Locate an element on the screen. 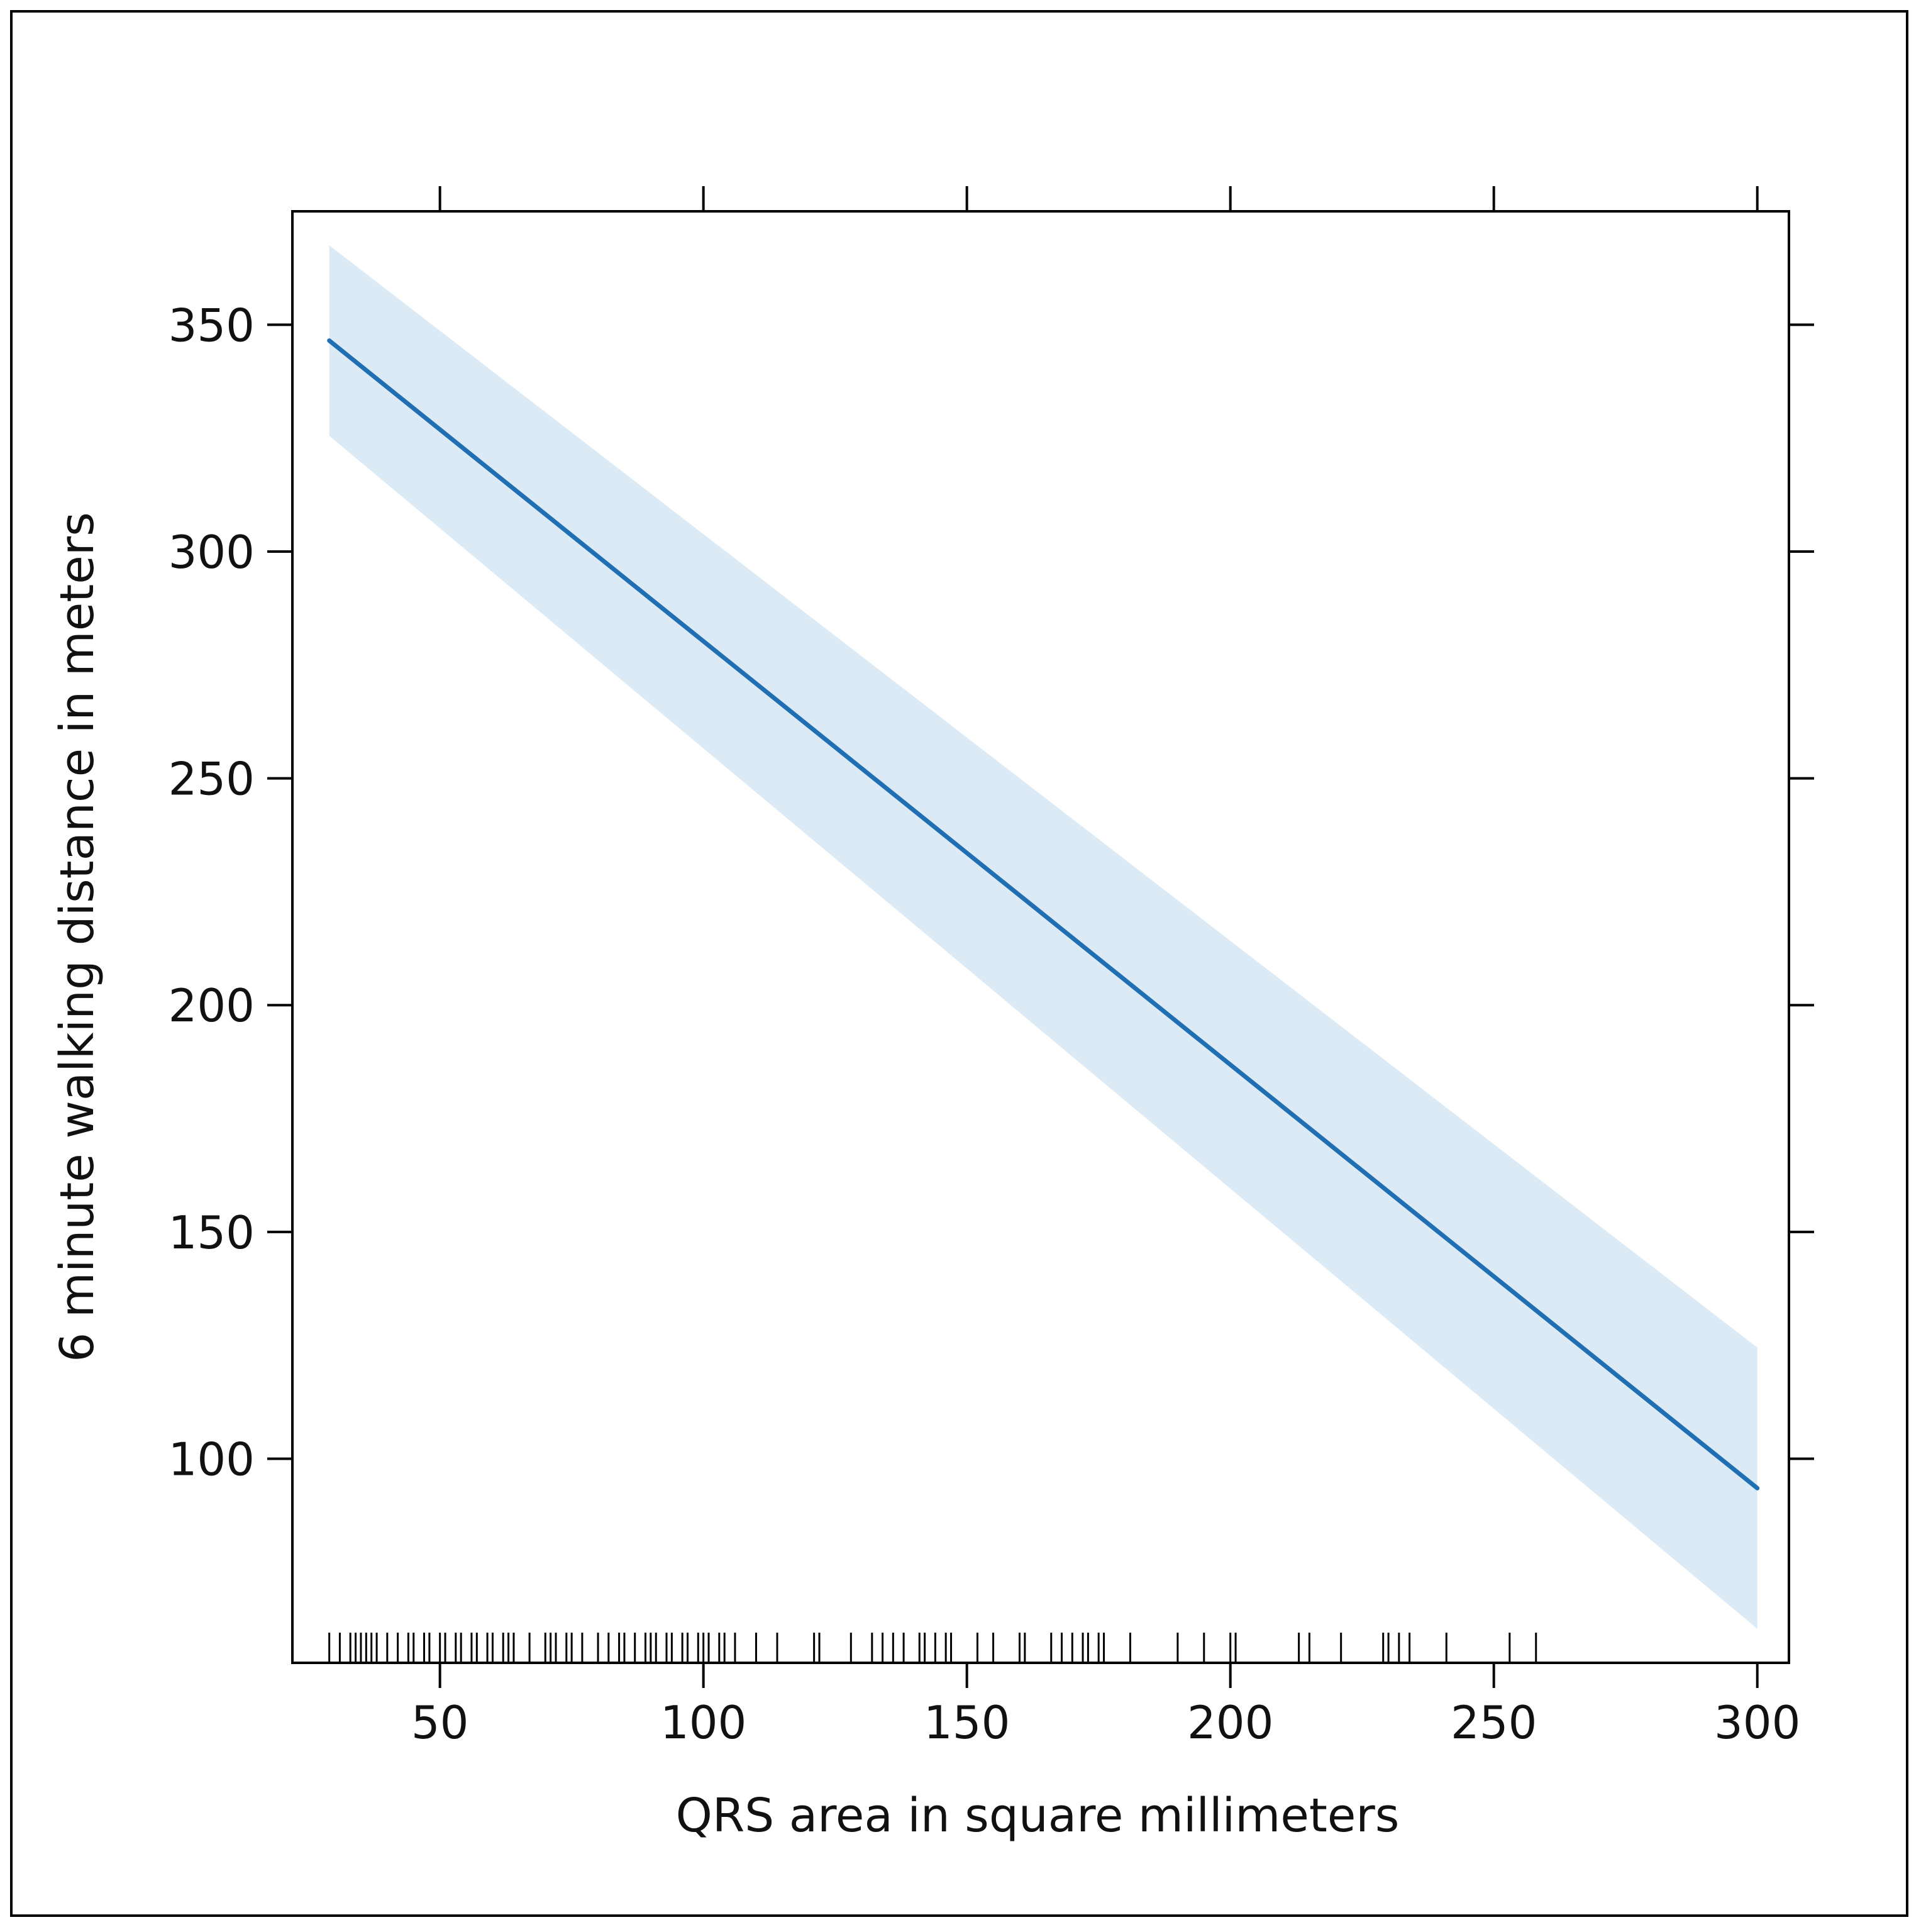 This screenshot has height=1932, width=1926. y-tick-label: 300 is located at coordinates (212, 552).